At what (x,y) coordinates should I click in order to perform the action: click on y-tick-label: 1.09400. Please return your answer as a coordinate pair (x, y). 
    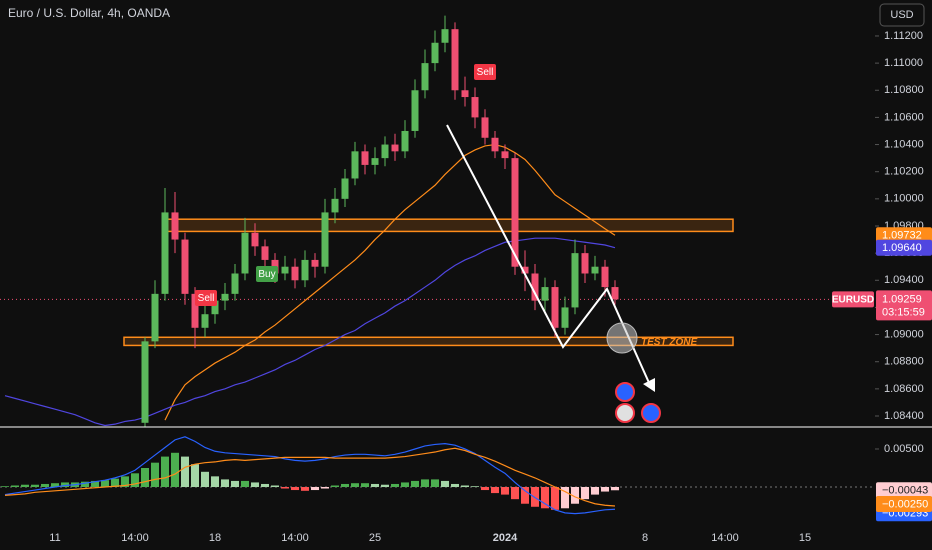
    Looking at the image, I should click on (904, 280).